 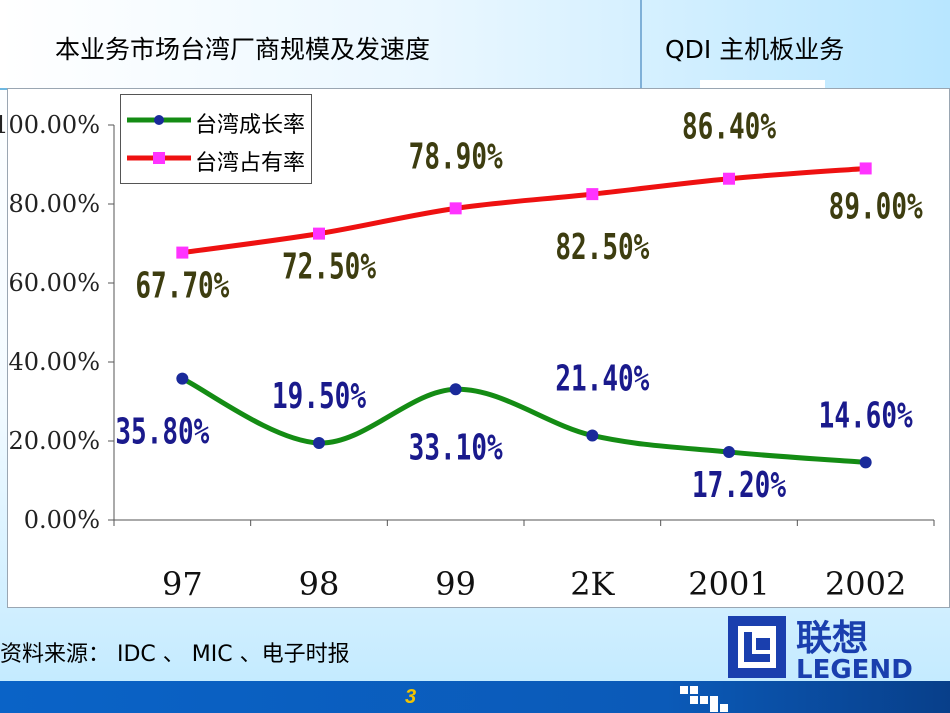 What do you see at coordinates (182, 584) in the screenshot?
I see `x-tick-label: 97` at bounding box center [182, 584].